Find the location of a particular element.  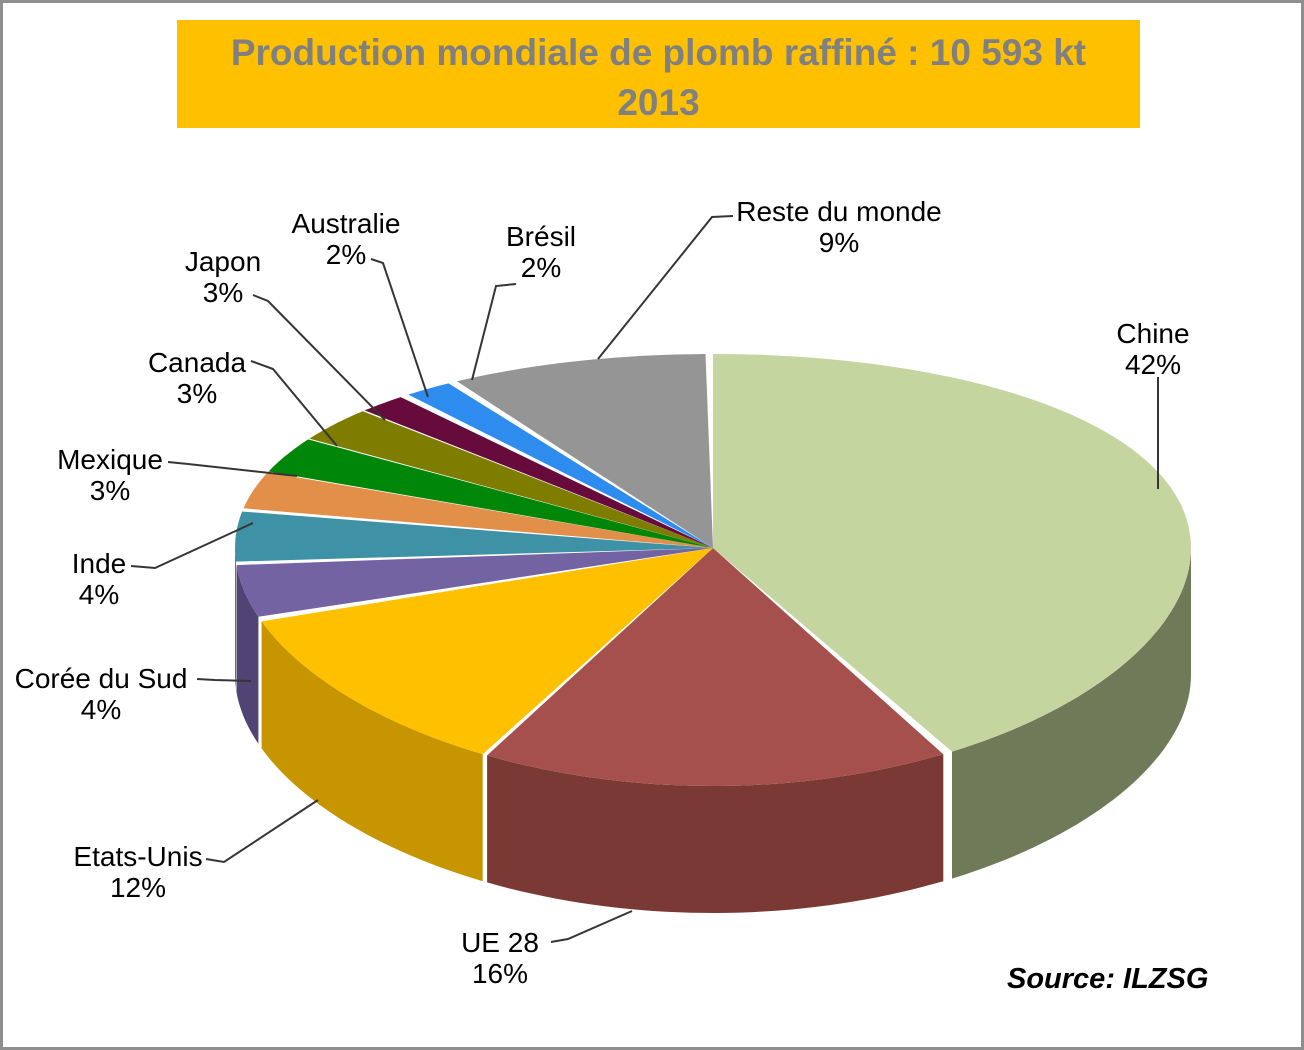

pie-label-inde: Inde 4% is located at coordinates (99, 579).